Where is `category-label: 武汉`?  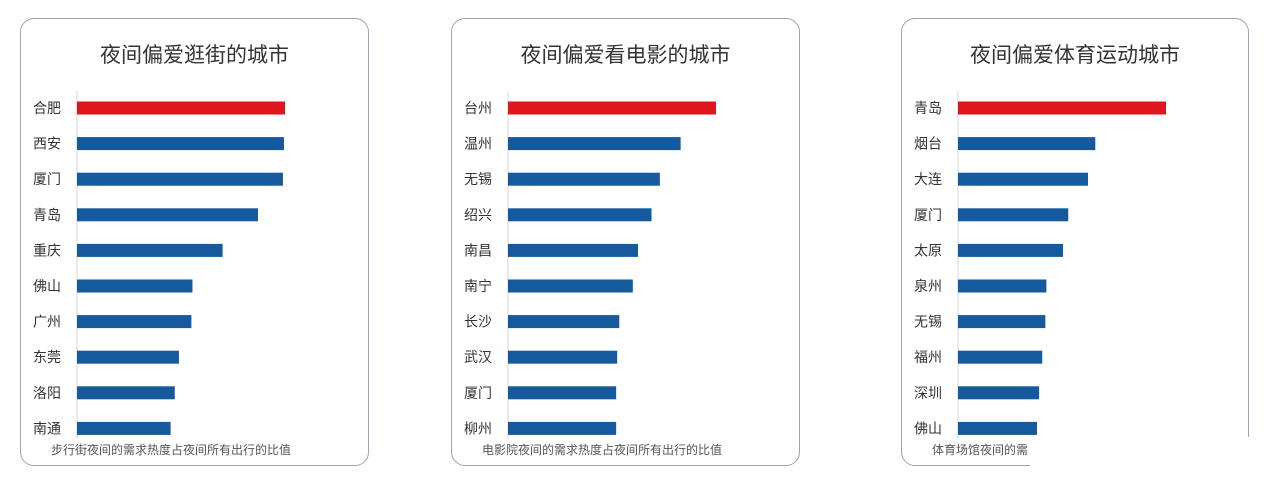
category-label: 武汉 is located at coordinates (478, 358).